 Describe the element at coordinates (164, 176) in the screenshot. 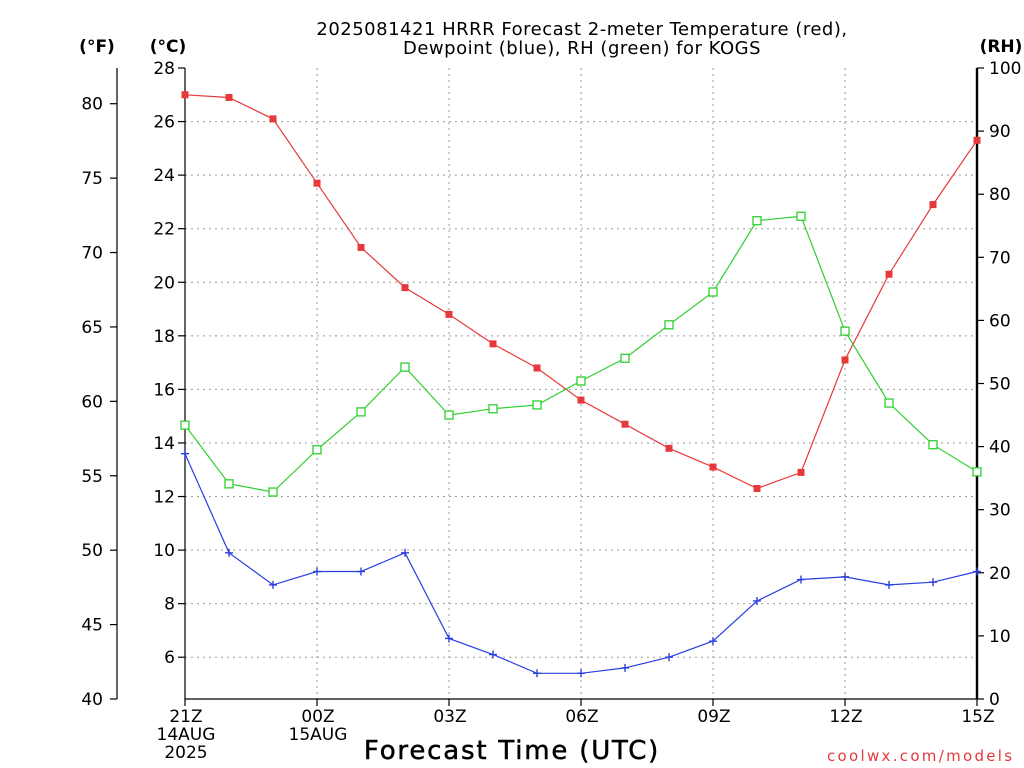

I see `celsius-tick-label: 24` at that location.